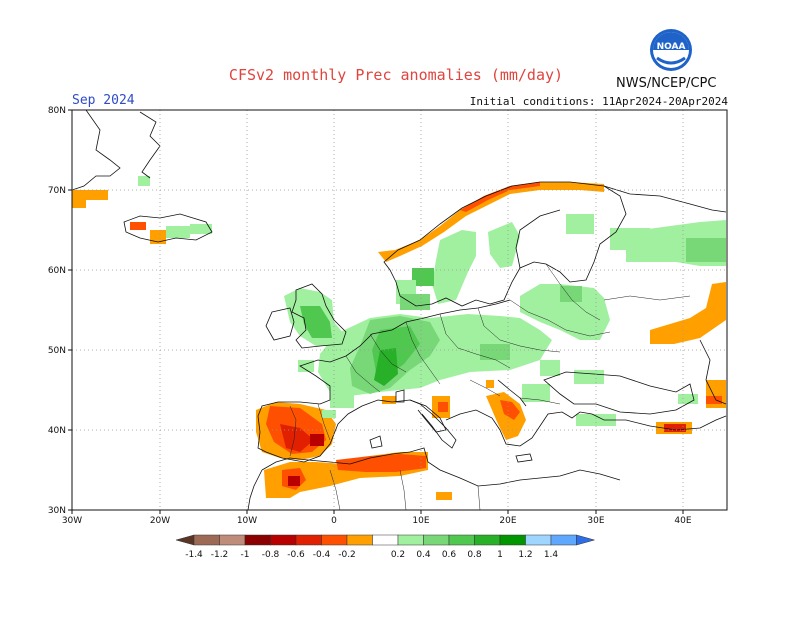 This screenshot has height=618, width=800. I want to click on chart-title: CFSv2 monthly Prec anomalies (mm/day), so click(396, 75).